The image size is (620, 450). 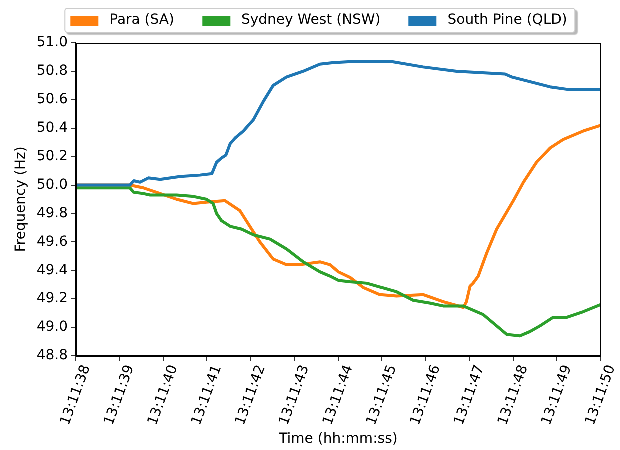 I want to click on y-tick-label: 50.6, so click(x=52, y=100).